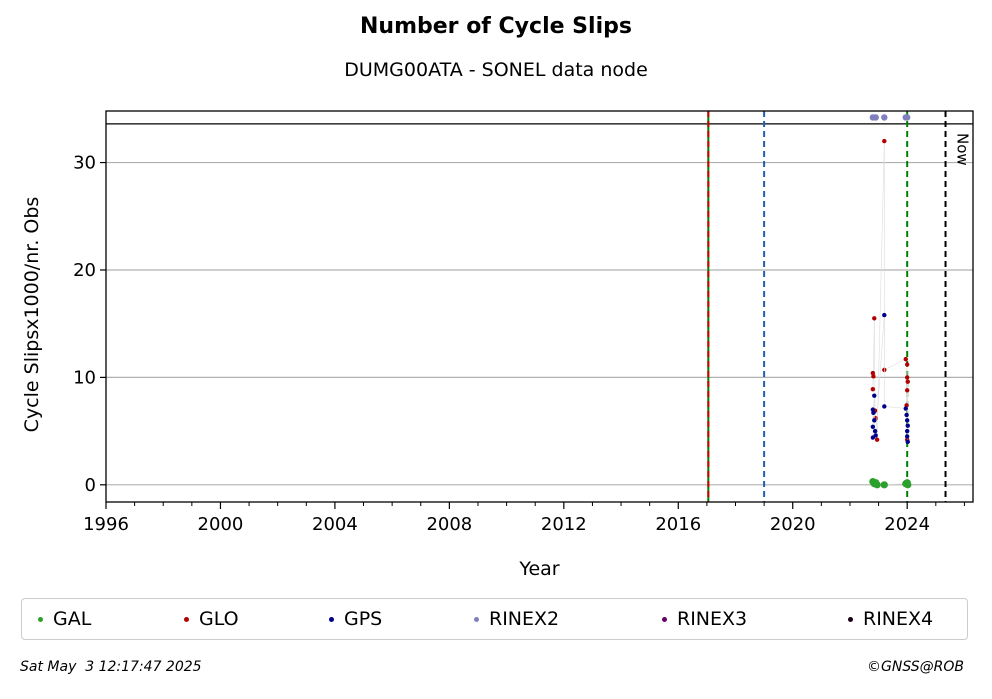 The width and height of the screenshot is (992, 699). What do you see at coordinates (890, 290) in the screenshot?
I see `series-trace-glo` at bounding box center [890, 290].